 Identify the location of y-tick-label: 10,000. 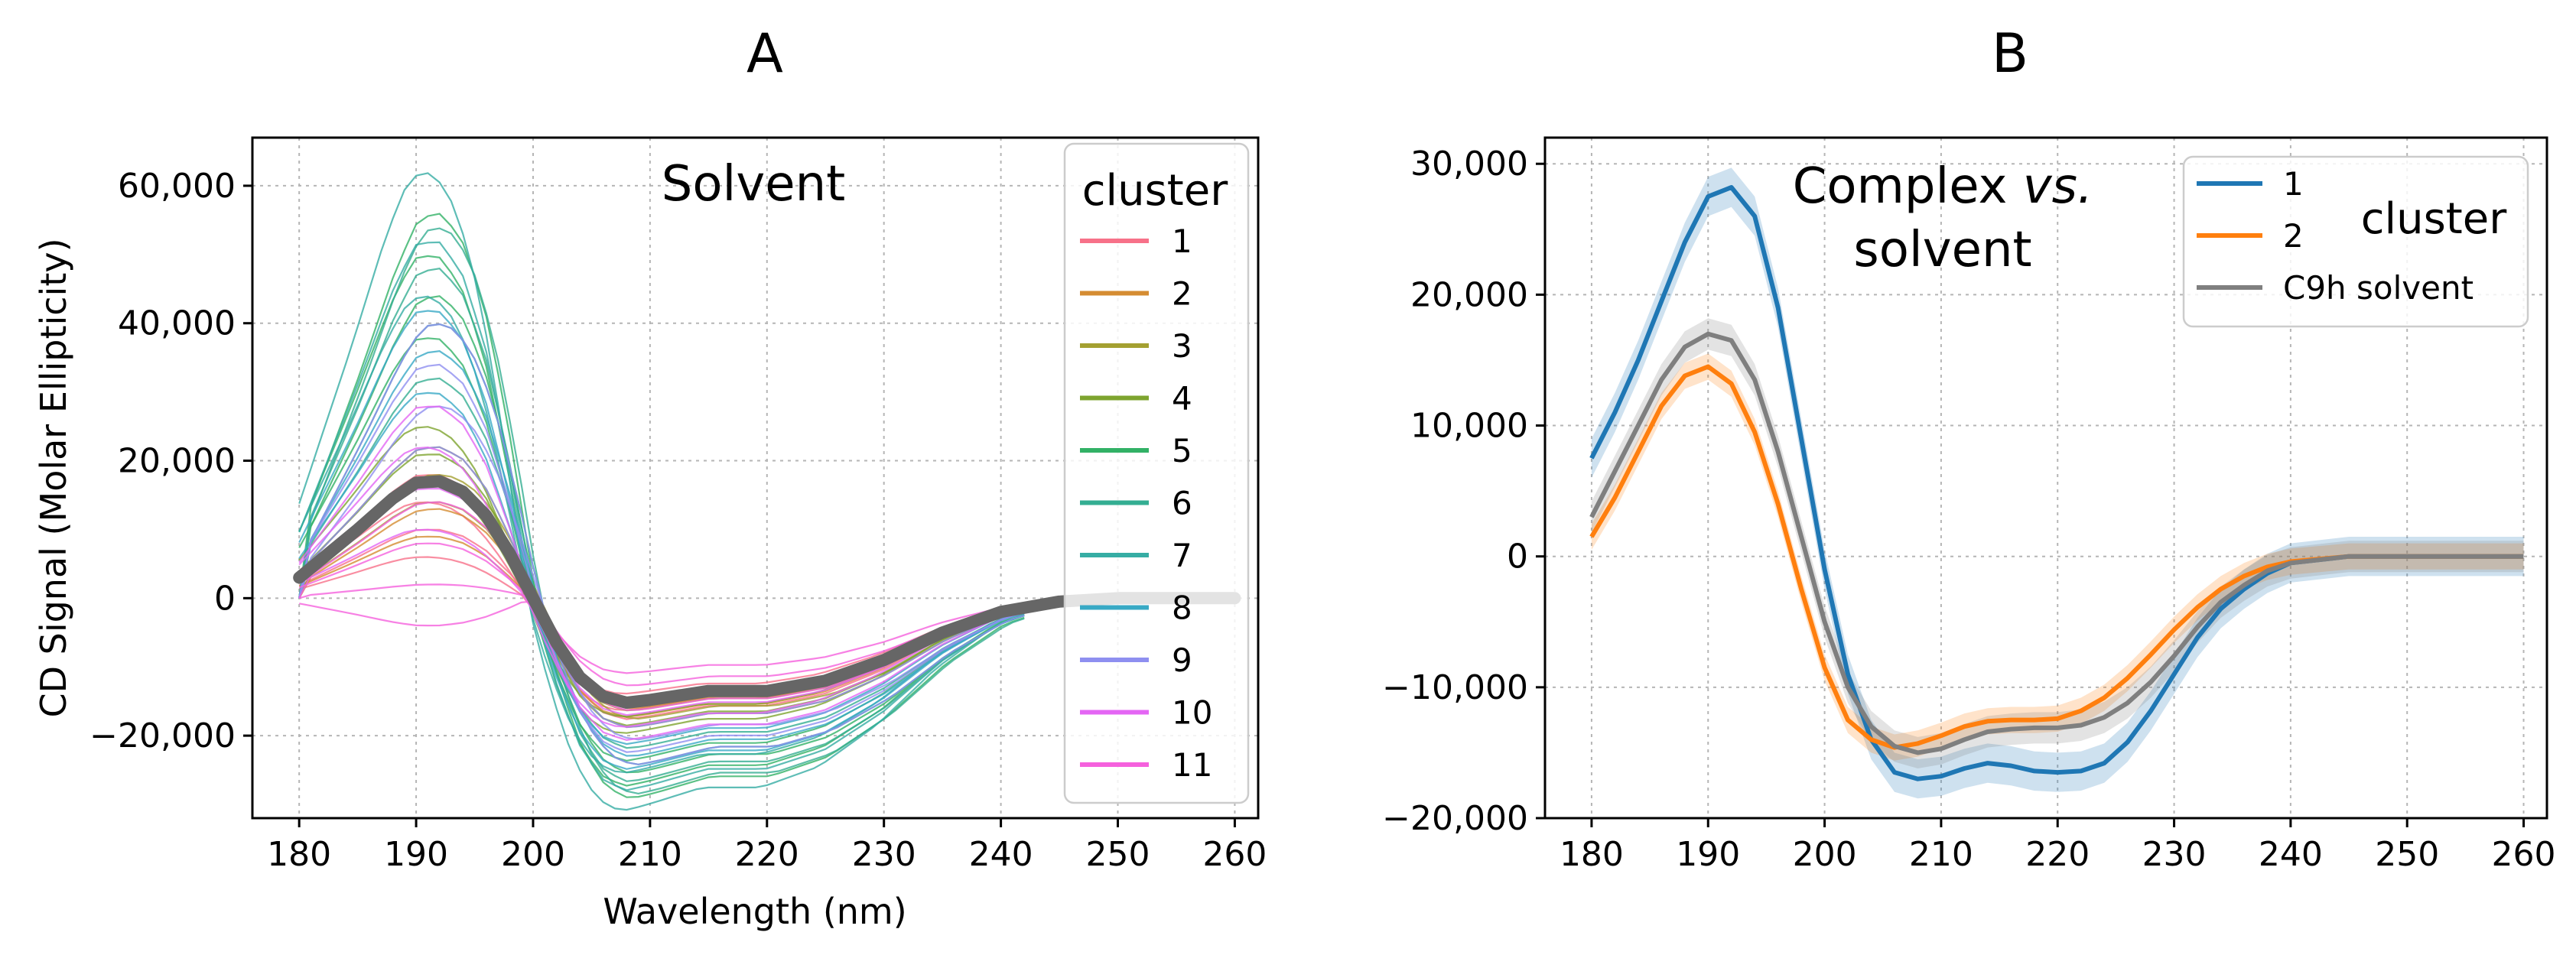
(1469, 426).